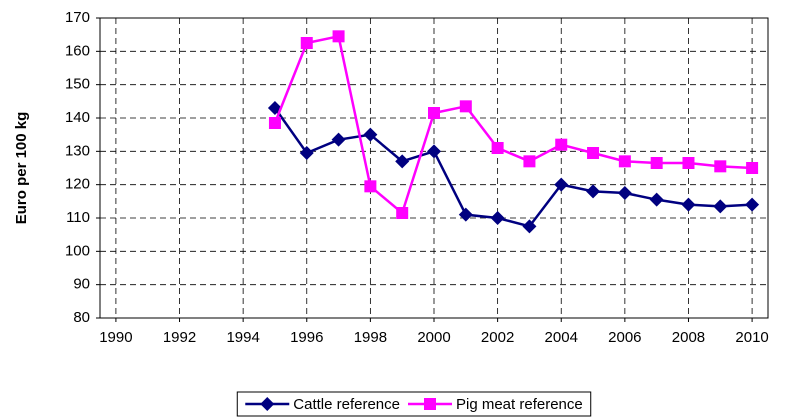  I want to click on x-tick-label: 1996, so click(306, 337).